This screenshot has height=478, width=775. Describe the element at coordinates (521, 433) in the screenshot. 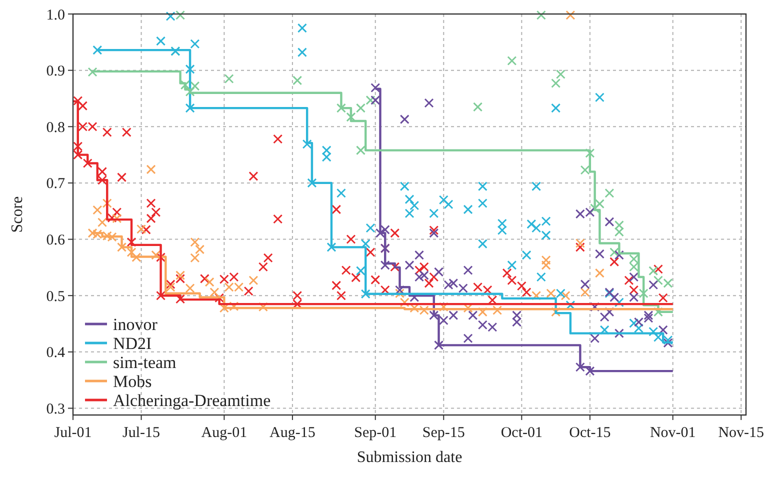

I see `x-tick-label: Oct-01` at that location.